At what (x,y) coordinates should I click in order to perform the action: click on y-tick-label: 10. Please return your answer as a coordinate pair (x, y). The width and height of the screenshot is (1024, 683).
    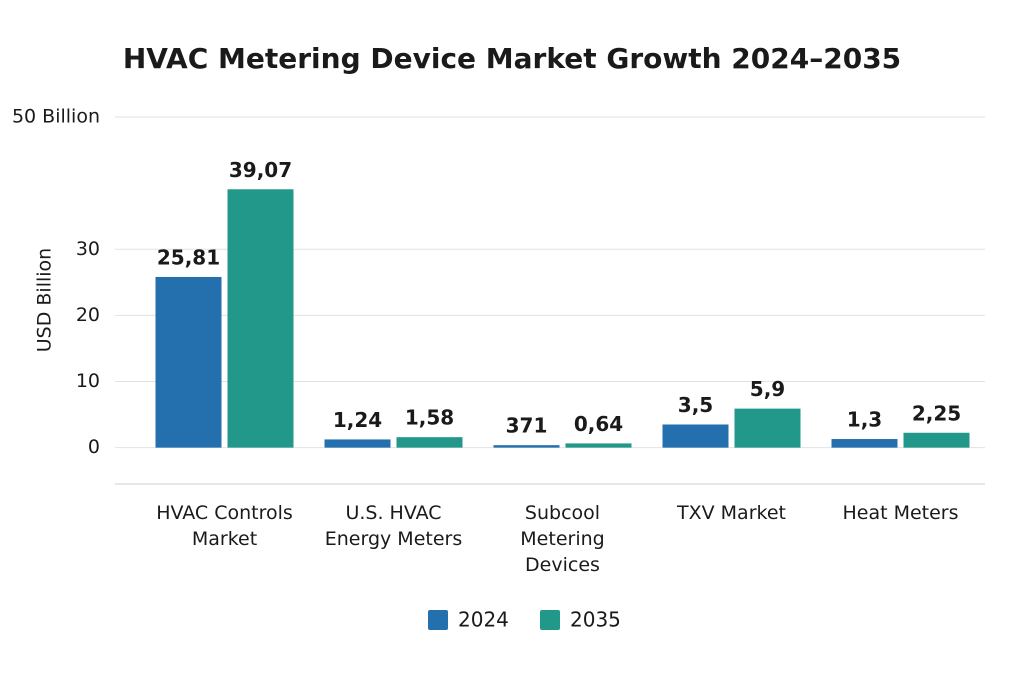
    Looking at the image, I should click on (88, 381).